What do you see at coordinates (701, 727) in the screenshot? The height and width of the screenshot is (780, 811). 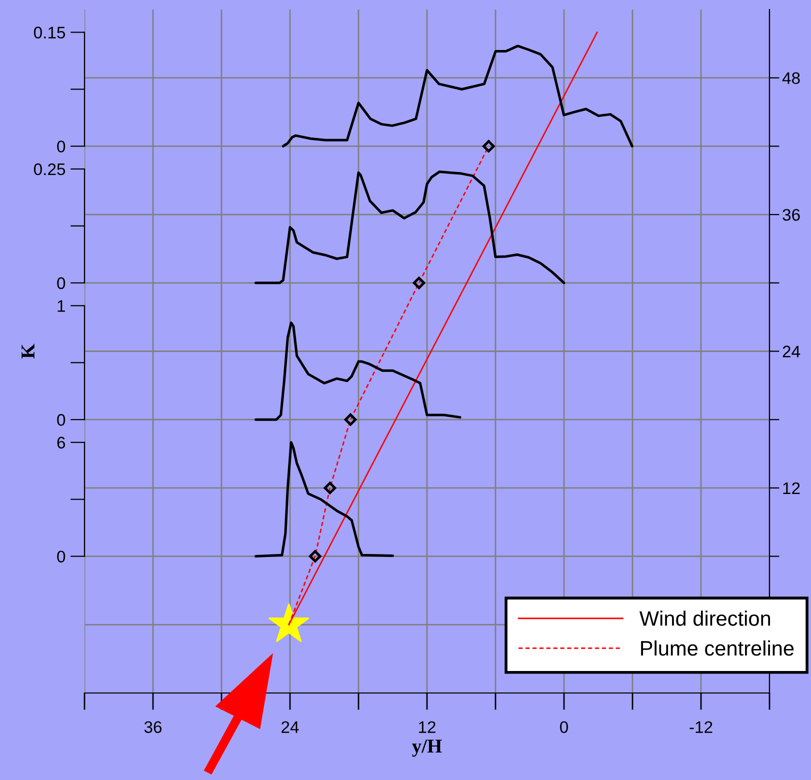 I see `x-tick-label: -12` at bounding box center [701, 727].